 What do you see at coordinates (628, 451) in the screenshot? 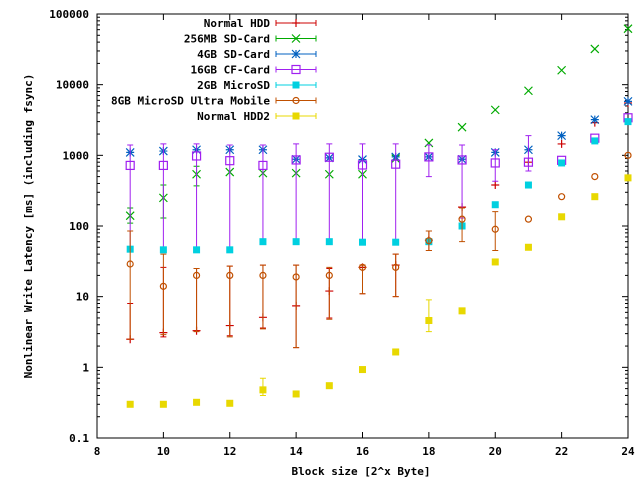
I see `x-tick-label: 24` at bounding box center [628, 451].